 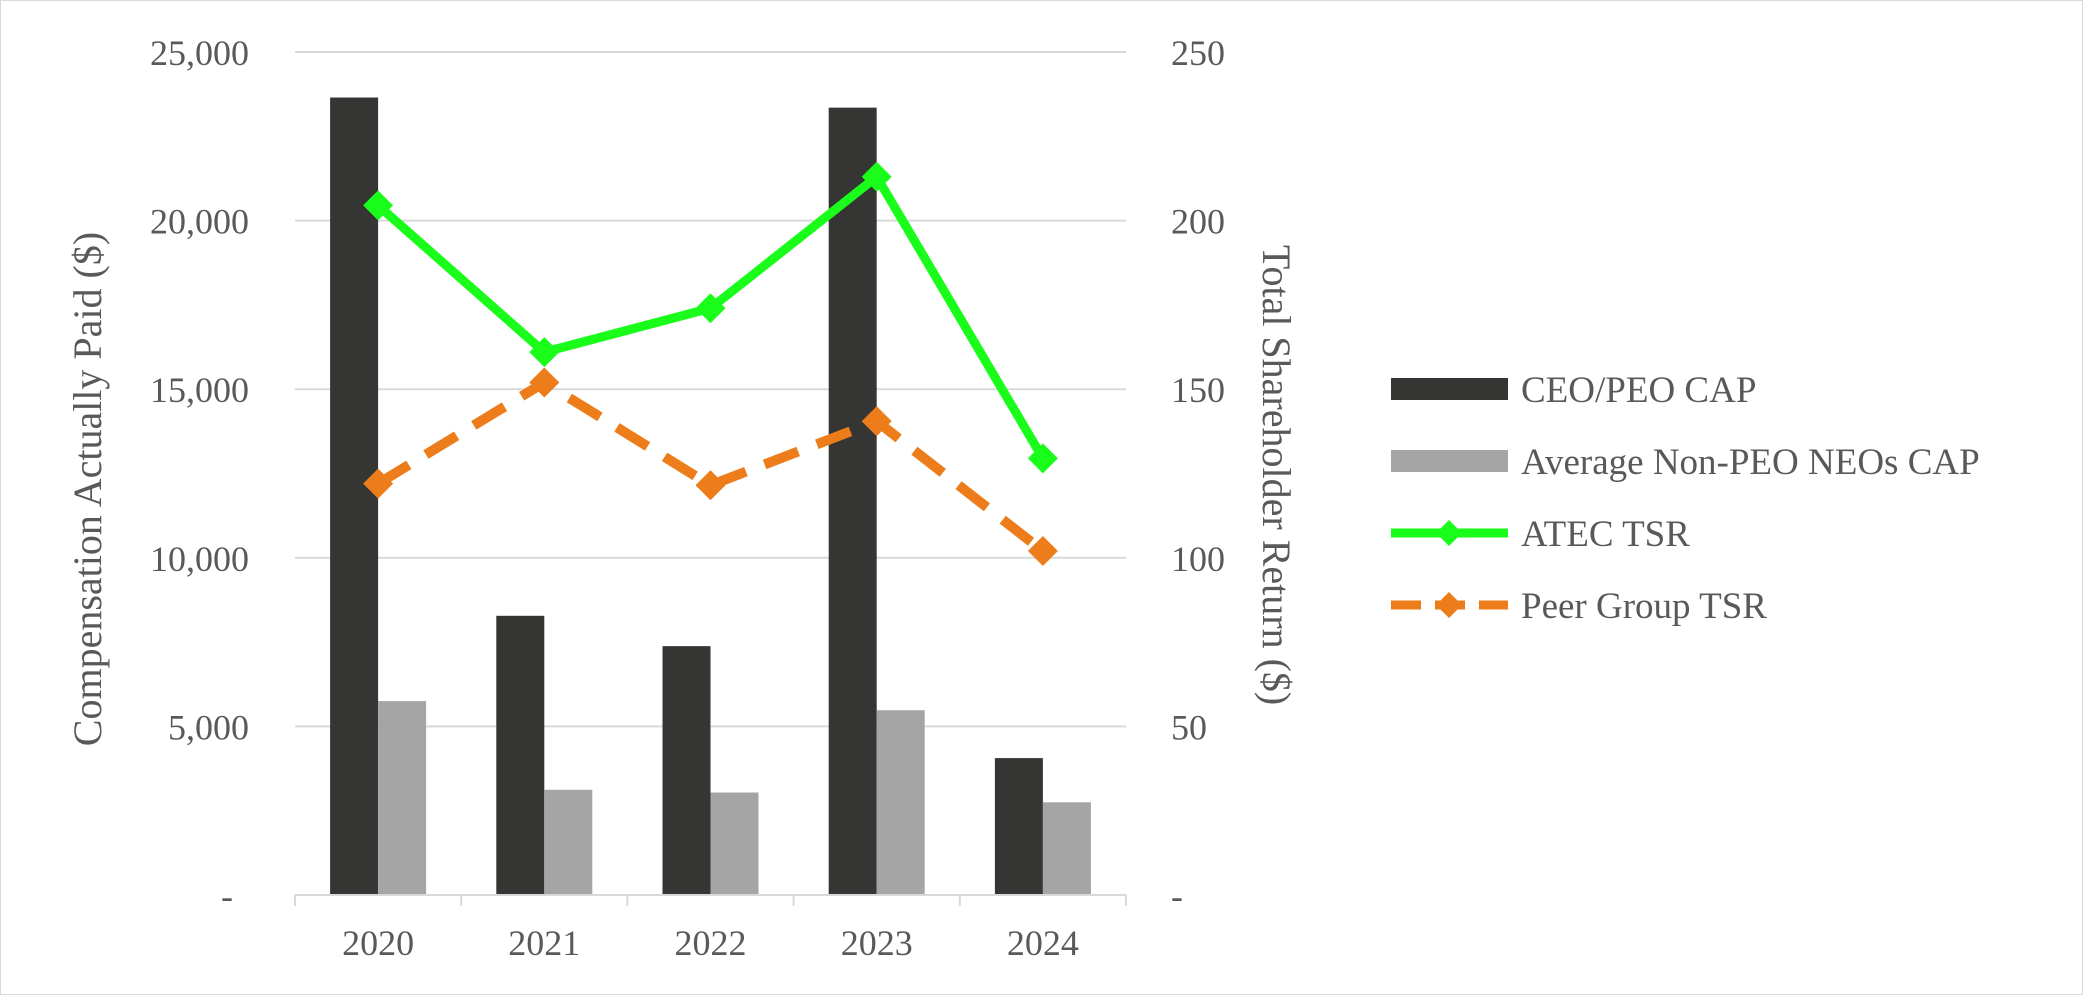 What do you see at coordinates (378, 205) in the screenshot?
I see `marker-atec-tsr-2020` at bounding box center [378, 205].